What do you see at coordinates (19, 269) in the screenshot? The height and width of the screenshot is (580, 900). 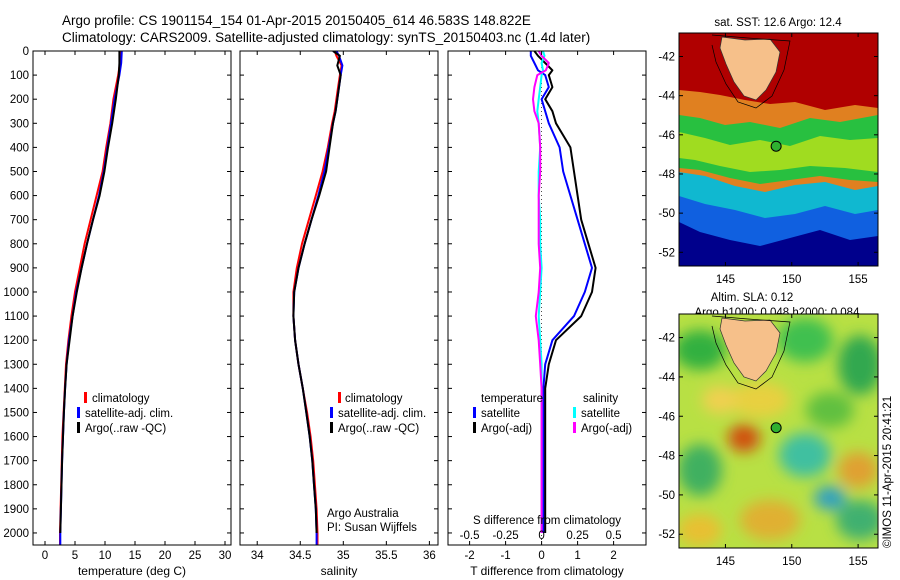 I see `depth-tick-label: 900` at bounding box center [19, 269].